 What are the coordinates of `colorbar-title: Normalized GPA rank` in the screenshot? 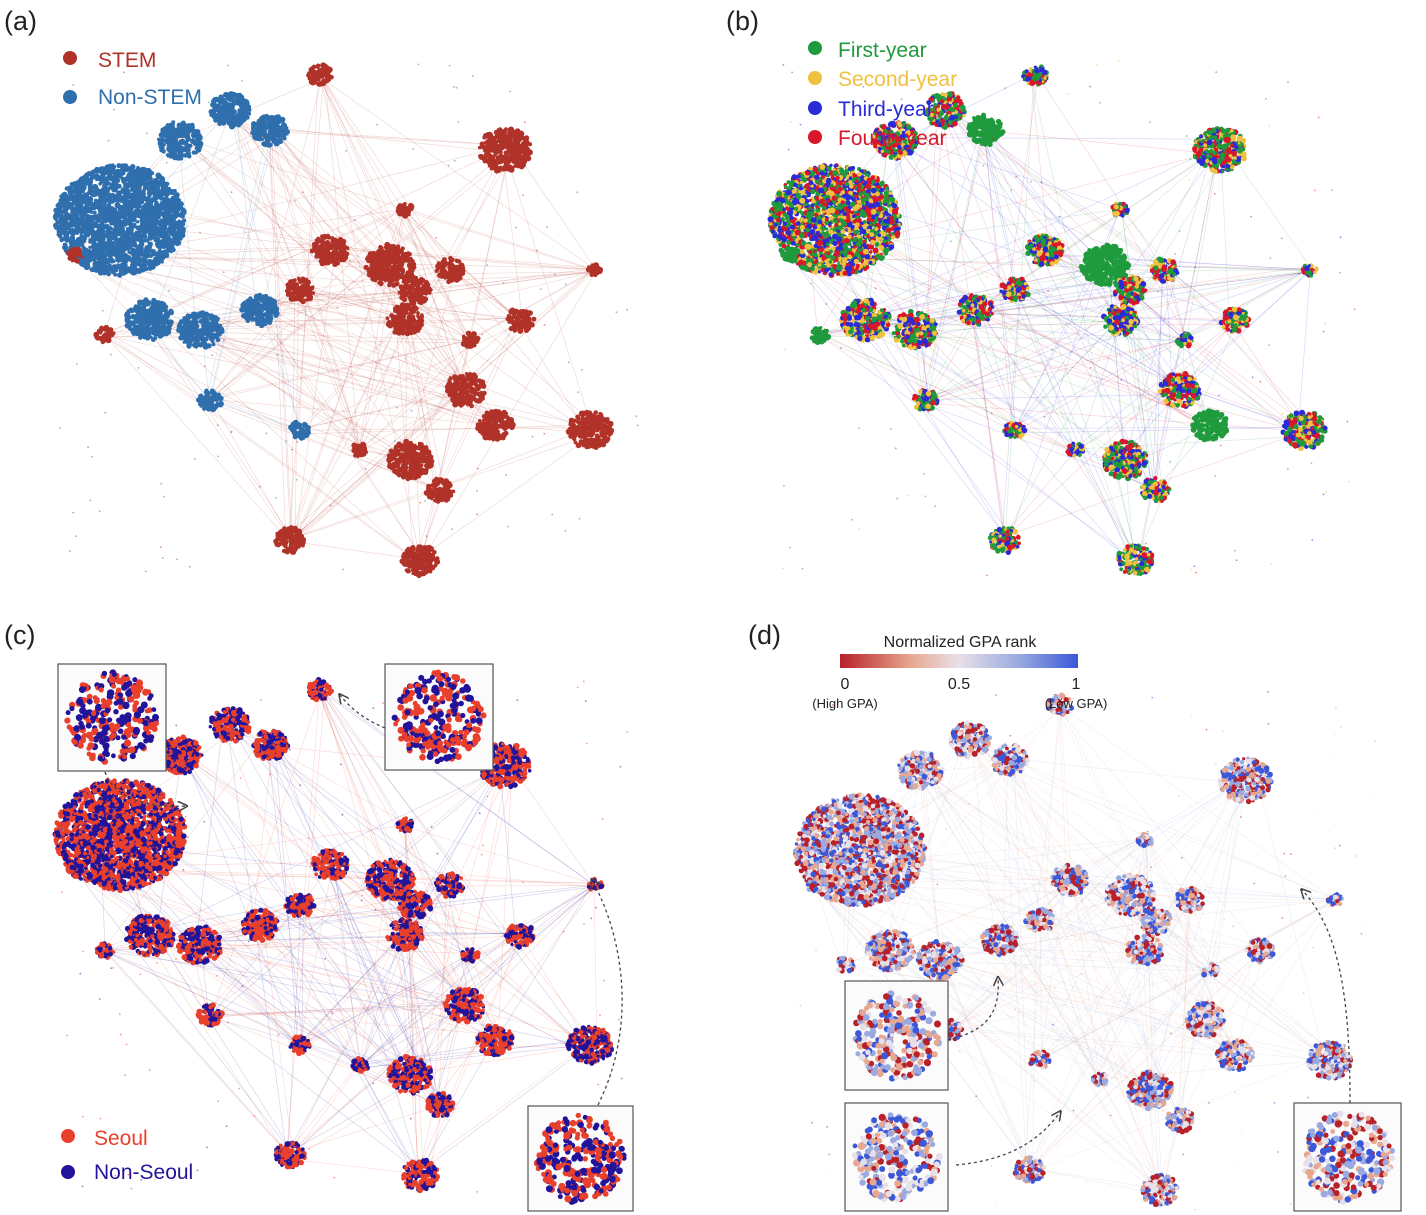 It's located at (961, 642).